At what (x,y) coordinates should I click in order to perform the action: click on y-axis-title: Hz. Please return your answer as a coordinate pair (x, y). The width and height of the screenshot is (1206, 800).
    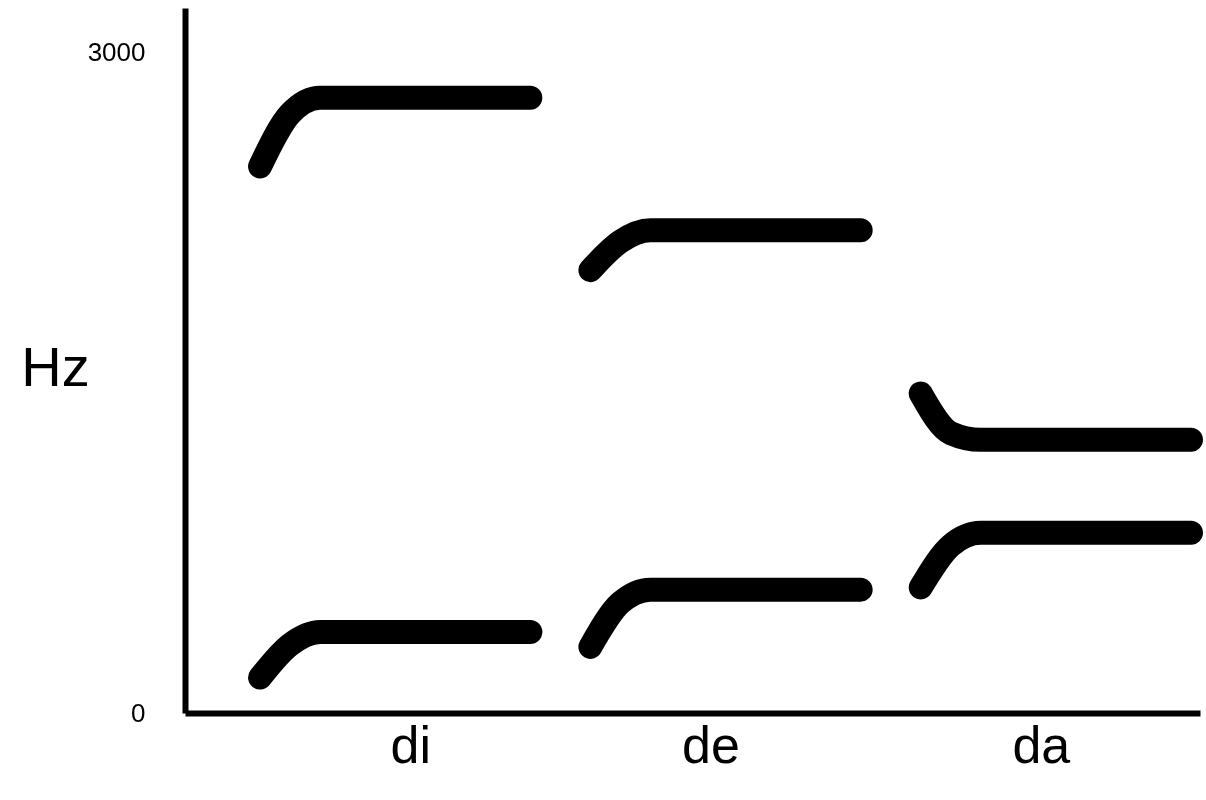
    Looking at the image, I should click on (55, 366).